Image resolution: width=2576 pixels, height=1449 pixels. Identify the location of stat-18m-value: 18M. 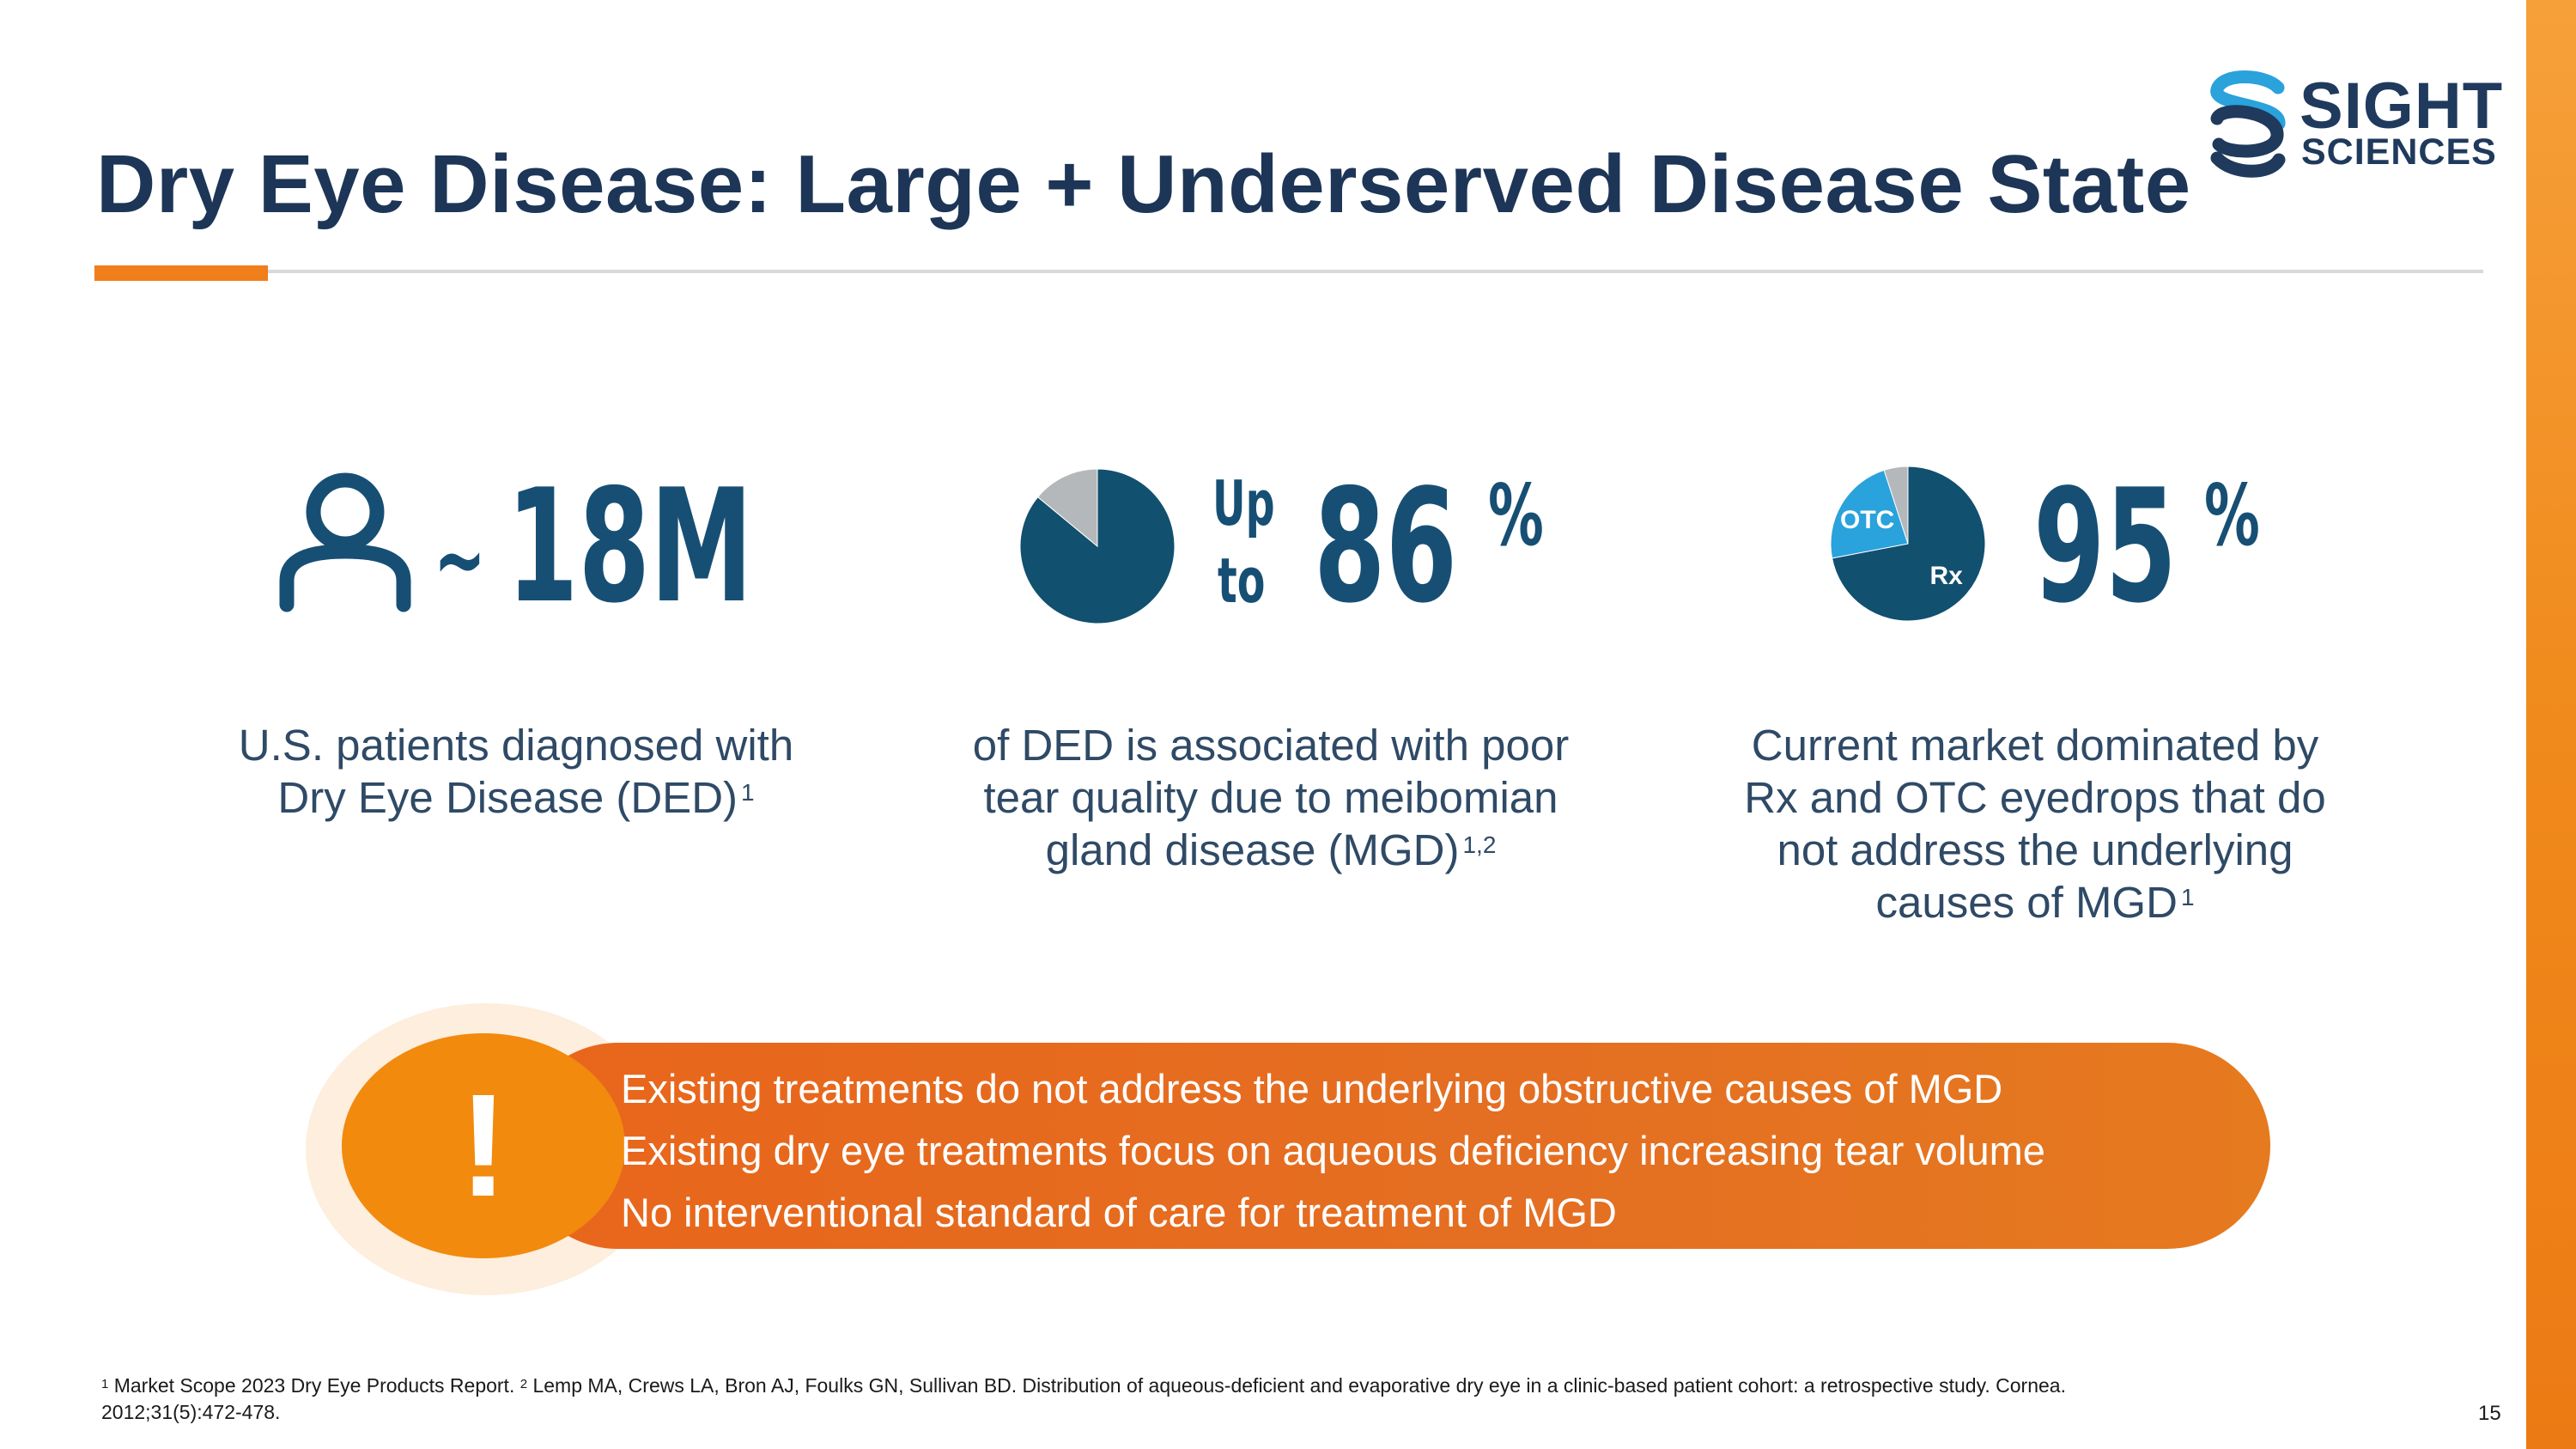
(630, 546).